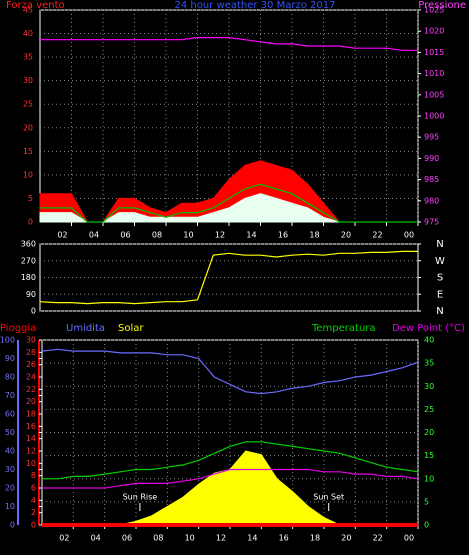 This screenshot has height=555, width=469. Describe the element at coordinates (434, 10) in the screenshot. I see `y-tick-label: 1025` at that location.